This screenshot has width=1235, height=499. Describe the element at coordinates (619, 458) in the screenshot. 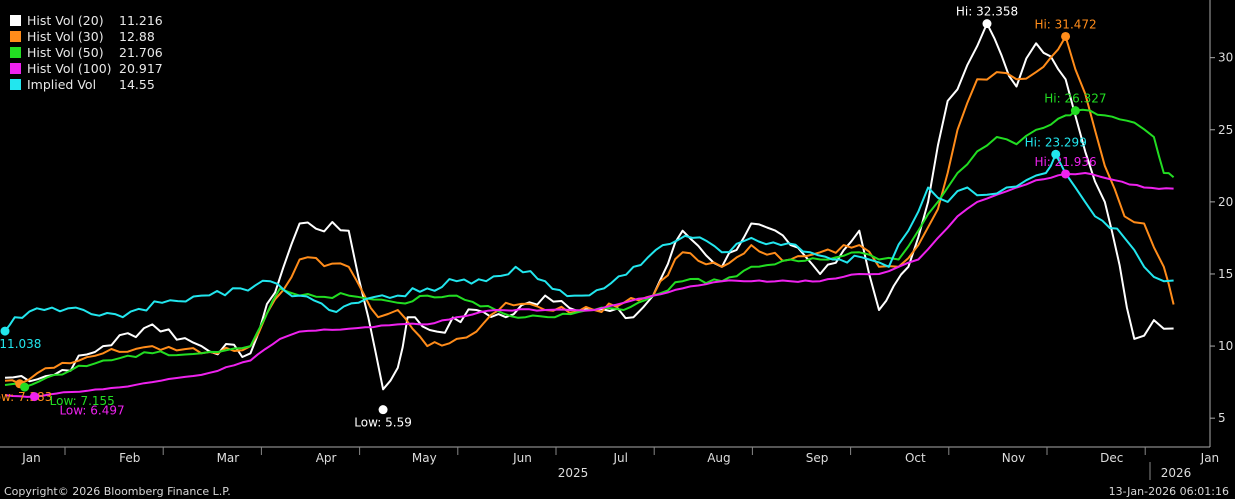

I see `x-tick-label: Jul` at that location.